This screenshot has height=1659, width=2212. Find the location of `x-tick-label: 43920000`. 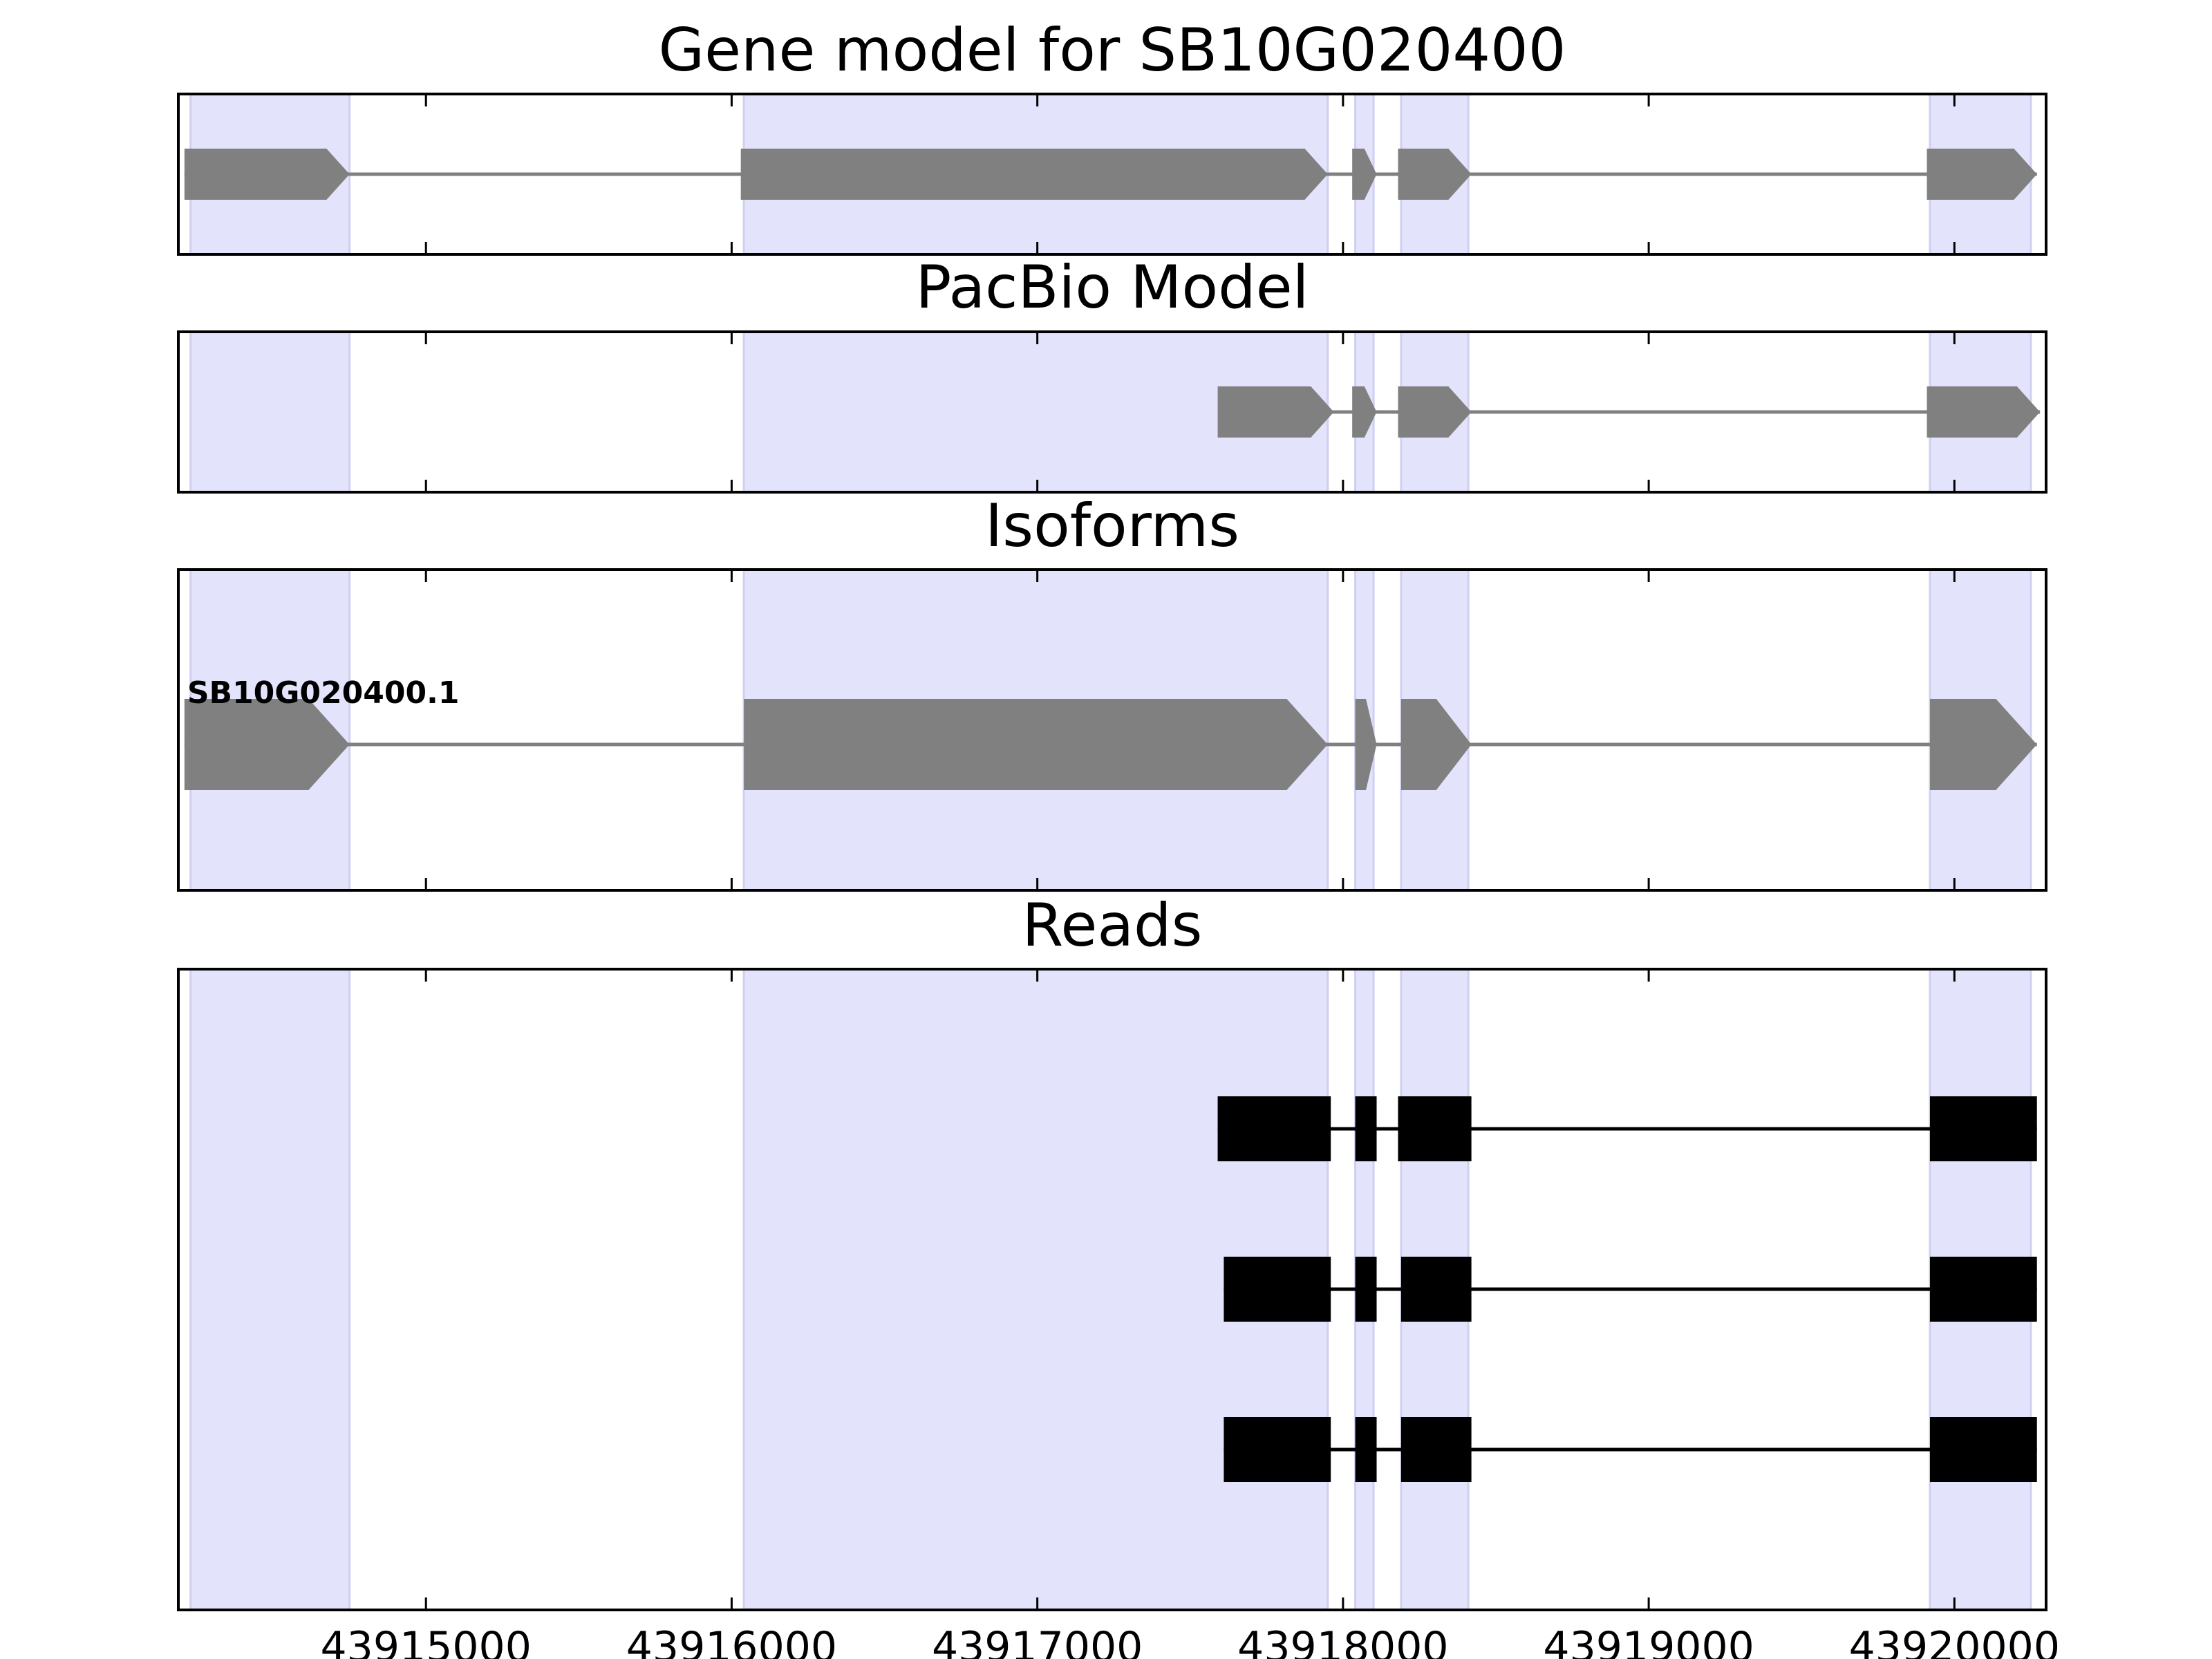

x-tick-label: 43920000 is located at coordinates (1954, 1641).